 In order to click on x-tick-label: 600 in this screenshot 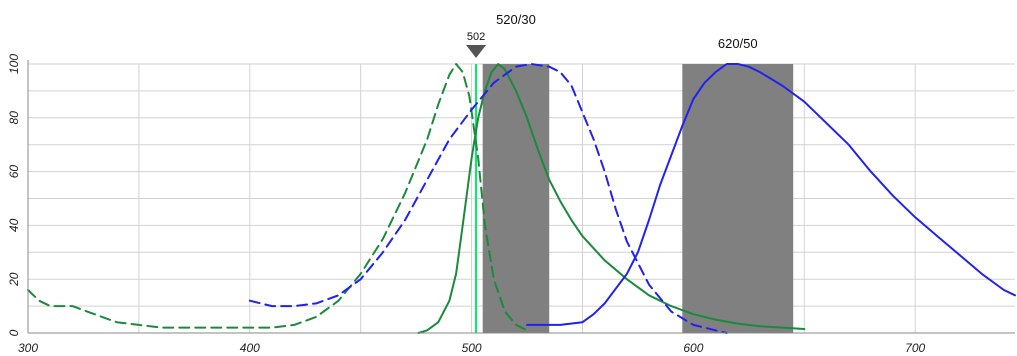, I will do `click(693, 348)`.